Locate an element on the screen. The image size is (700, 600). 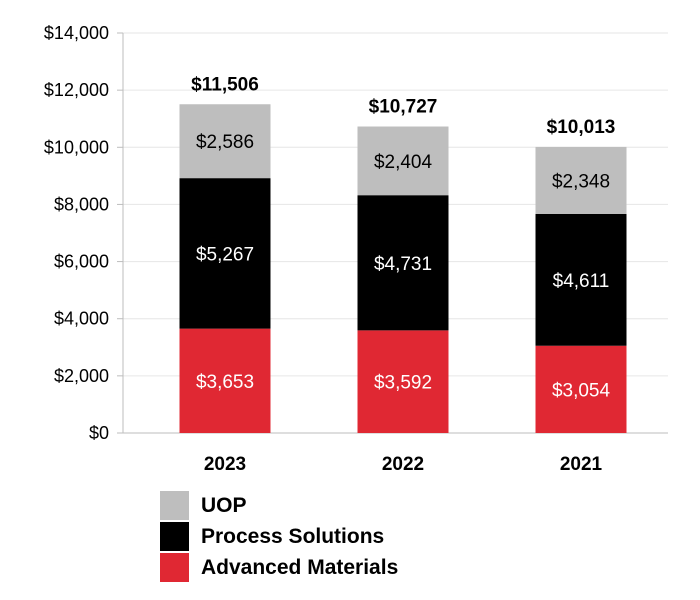
data-label: $3,054 is located at coordinates (581, 390).